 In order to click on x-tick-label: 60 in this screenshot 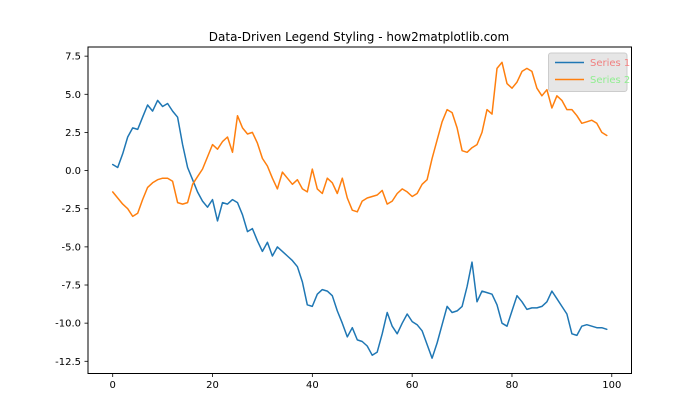, I will do `click(412, 385)`.